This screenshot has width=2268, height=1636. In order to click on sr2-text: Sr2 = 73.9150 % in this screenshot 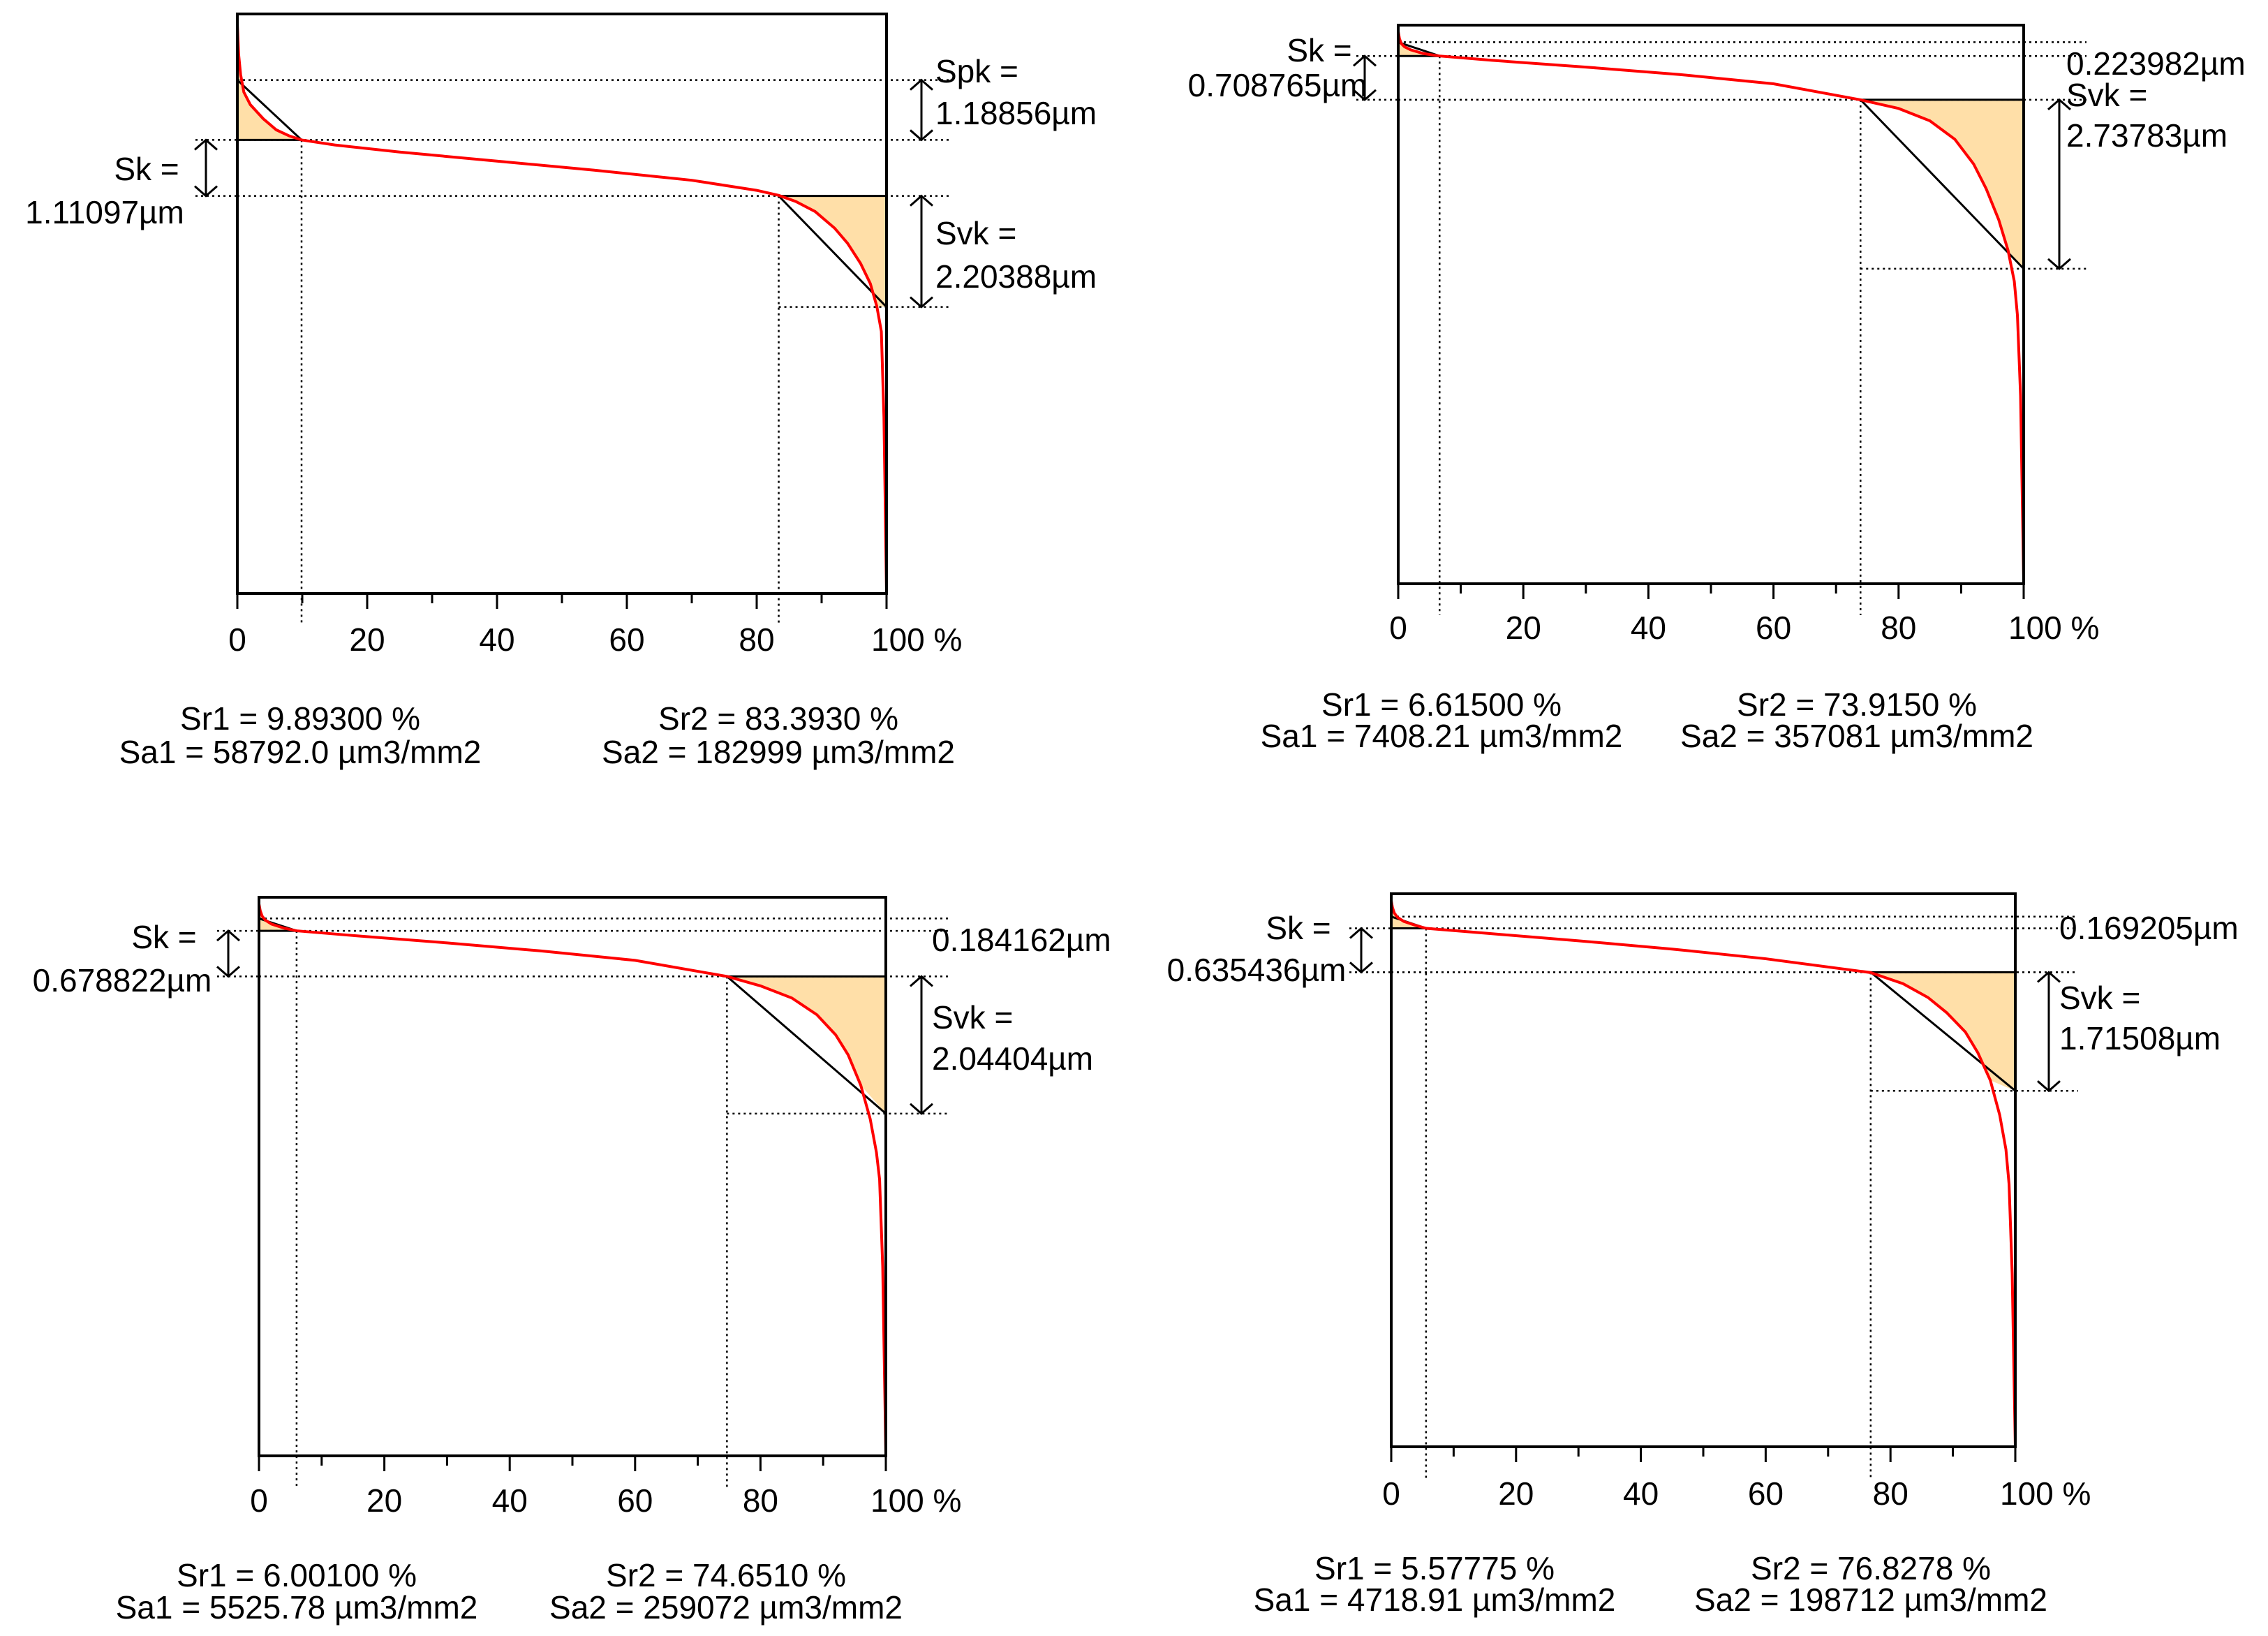, I will do `click(1857, 704)`.